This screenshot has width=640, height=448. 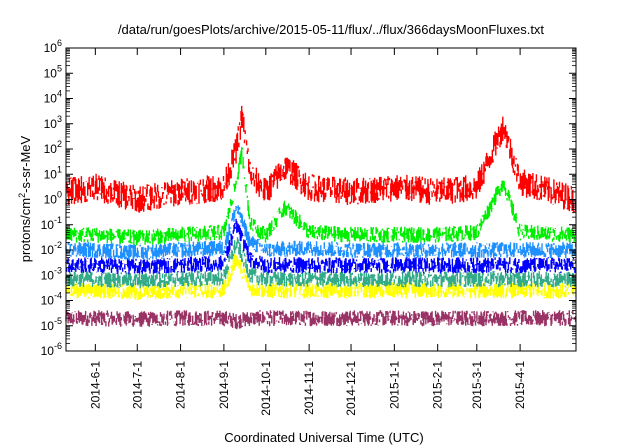 What do you see at coordinates (137, 385) in the screenshot?
I see `x-tick-label: 2014-7-1` at bounding box center [137, 385].